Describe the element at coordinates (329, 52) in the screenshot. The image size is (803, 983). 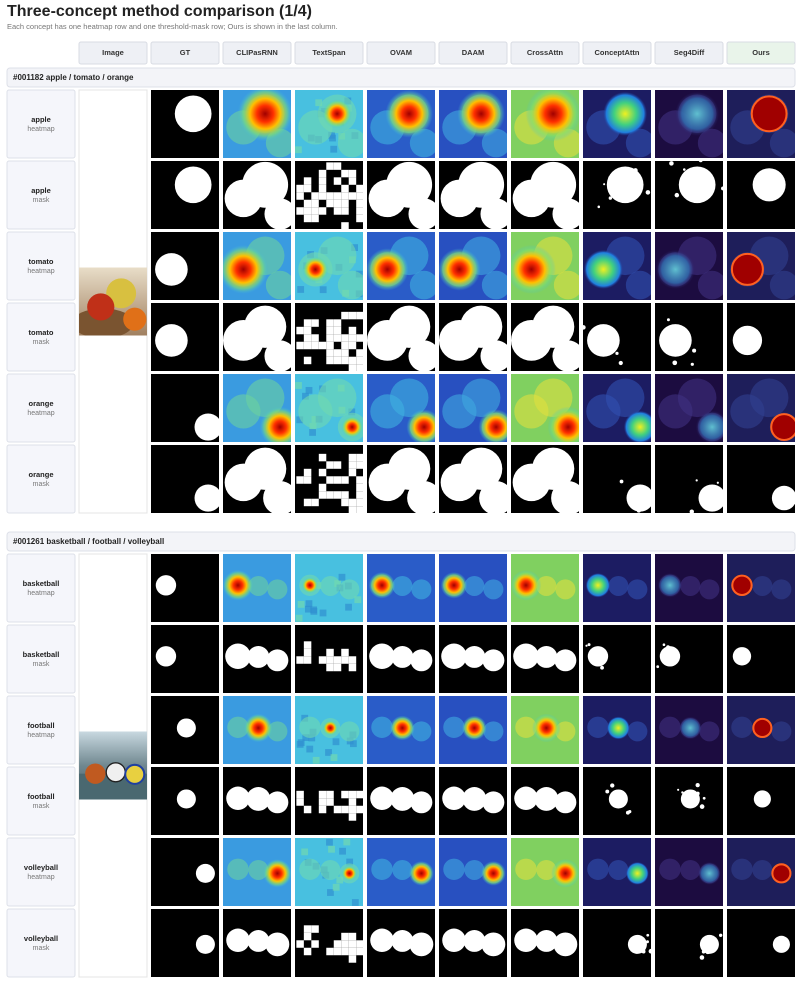
I see `column-header-label: TextSpan` at that location.